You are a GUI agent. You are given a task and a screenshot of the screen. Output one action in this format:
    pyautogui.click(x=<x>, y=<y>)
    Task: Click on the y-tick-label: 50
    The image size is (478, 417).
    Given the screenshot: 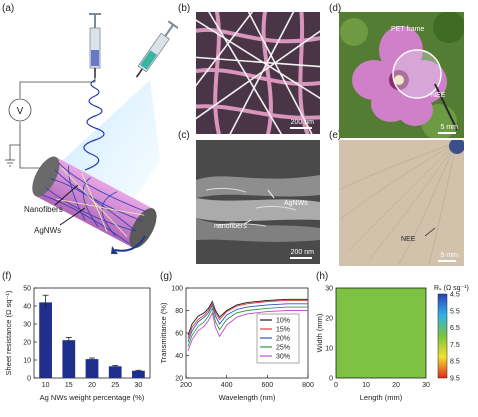 What is the action you would take?
    pyautogui.click(x=27, y=289)
    